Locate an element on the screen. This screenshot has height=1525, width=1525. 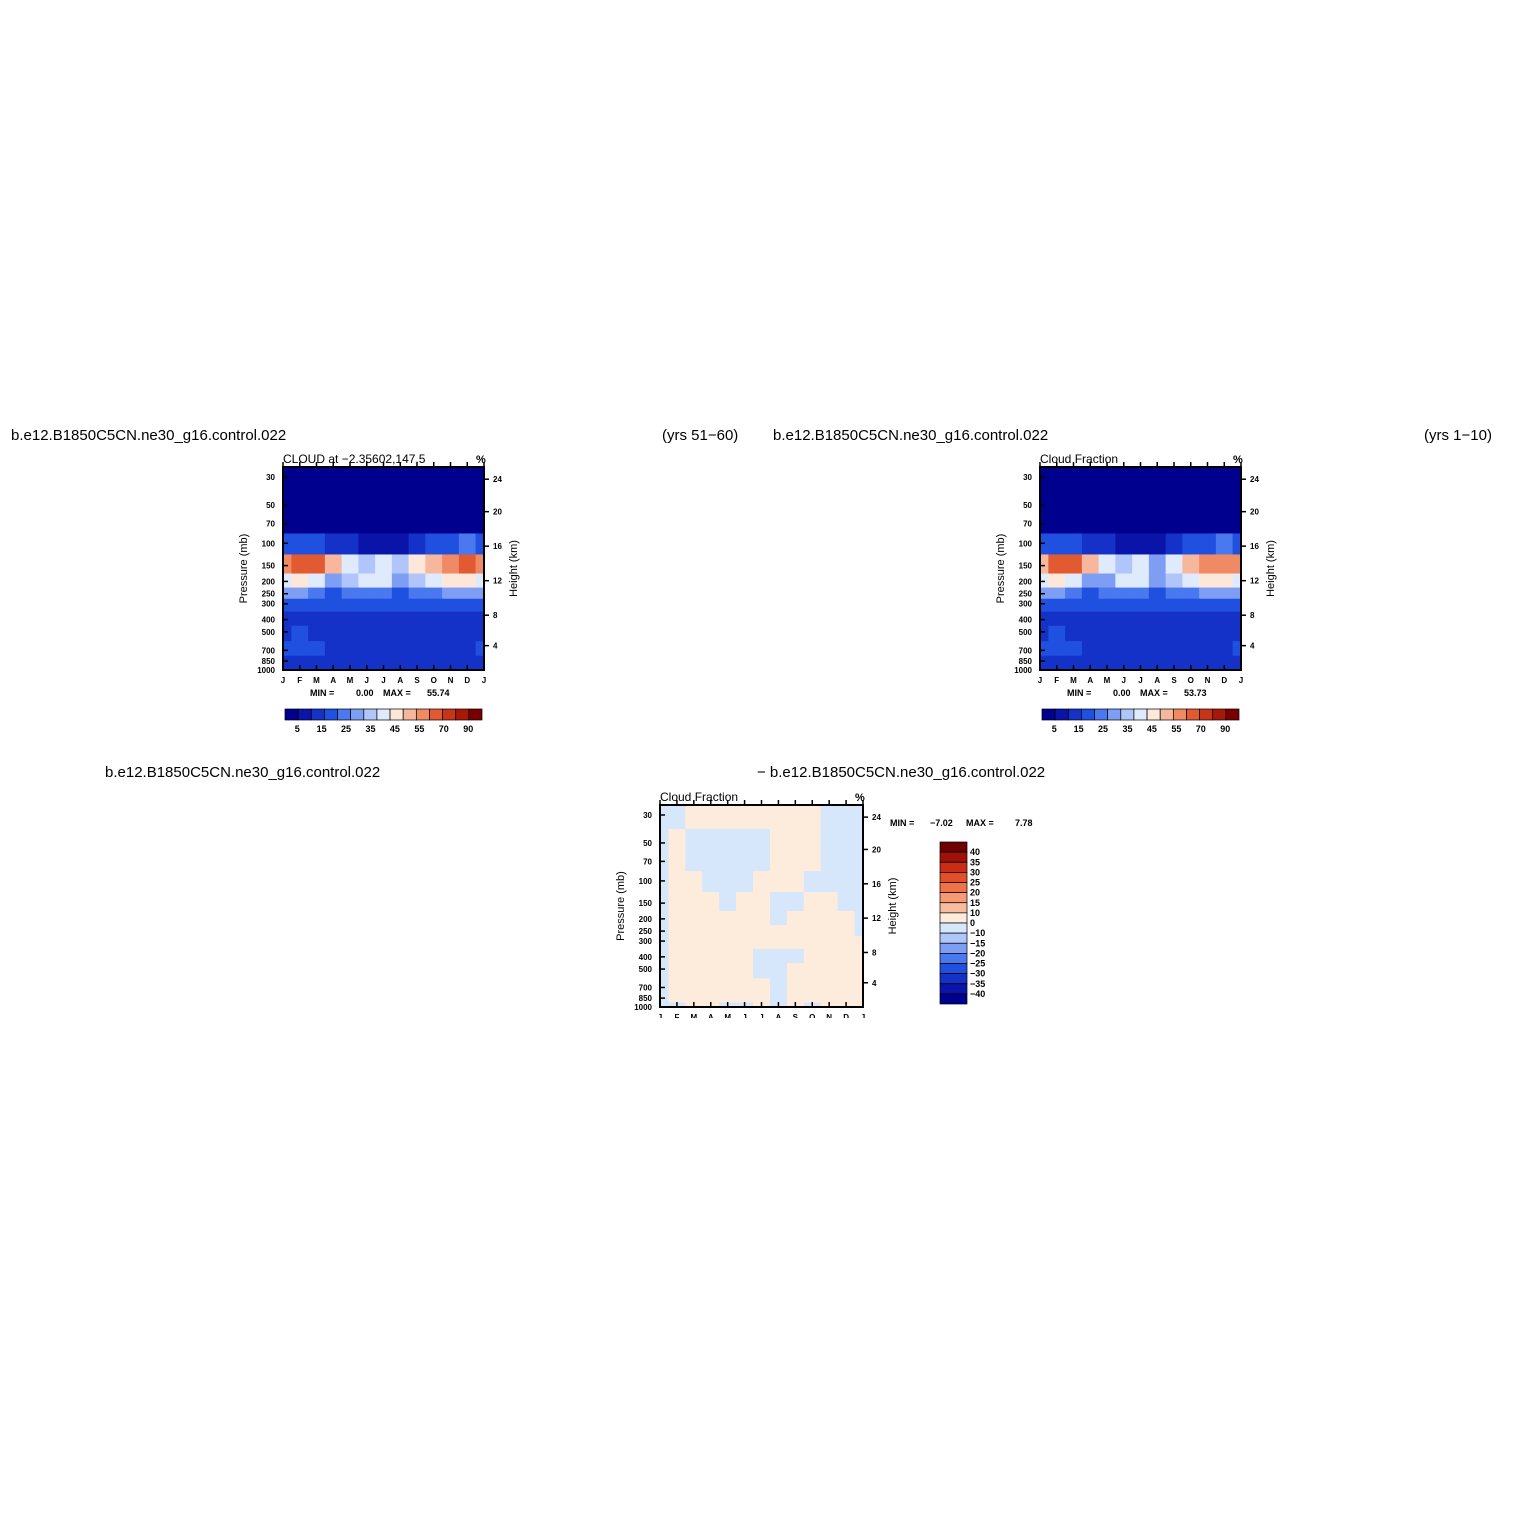
y2-tick-label: 4 is located at coordinates (495, 646).